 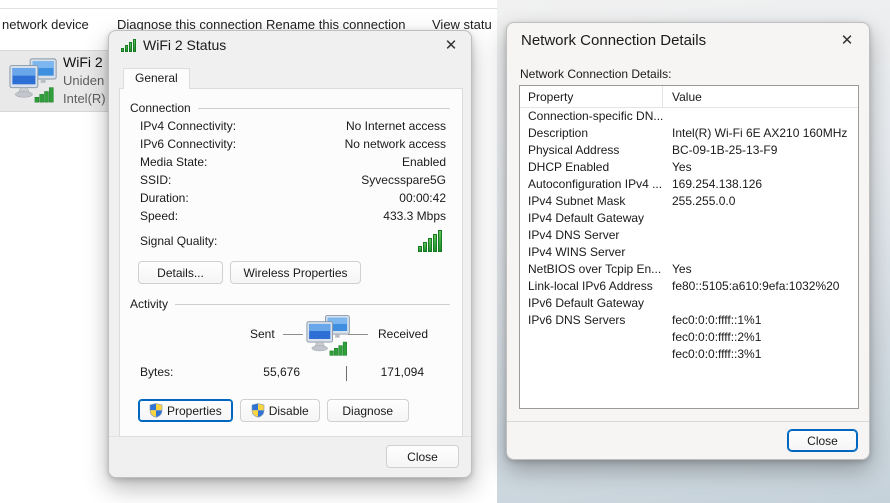 What do you see at coordinates (293, 144) in the screenshot?
I see `connection-row: IPv6 Connectivity: No network access` at bounding box center [293, 144].